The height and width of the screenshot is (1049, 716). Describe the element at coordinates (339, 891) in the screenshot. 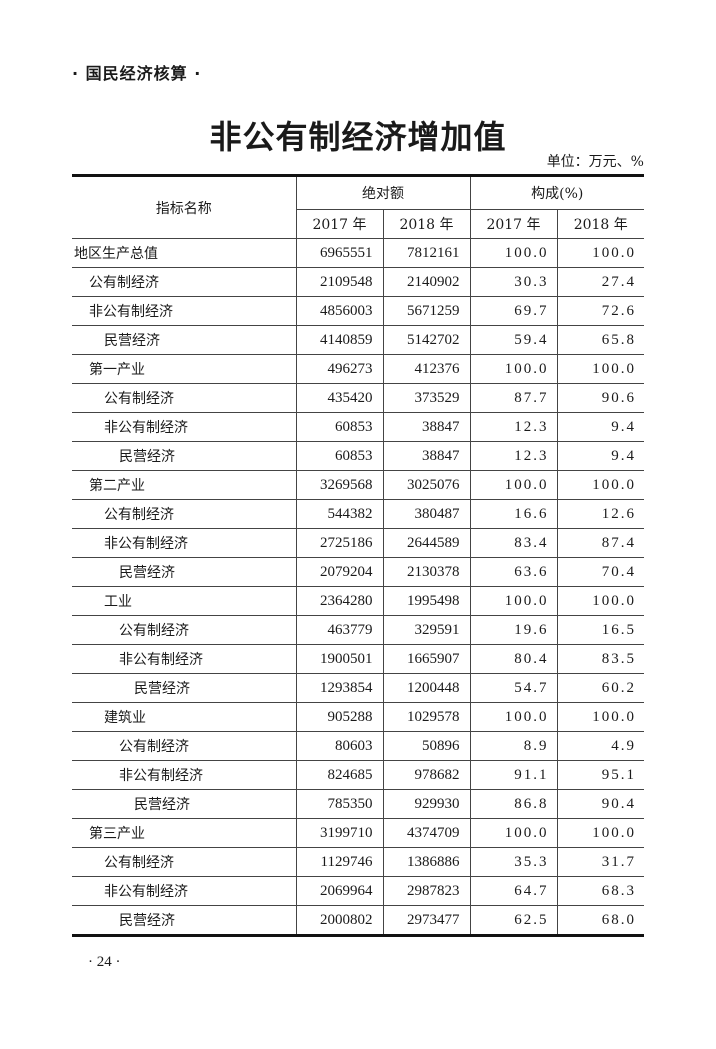

I see `value-2017: 2069964` at that location.